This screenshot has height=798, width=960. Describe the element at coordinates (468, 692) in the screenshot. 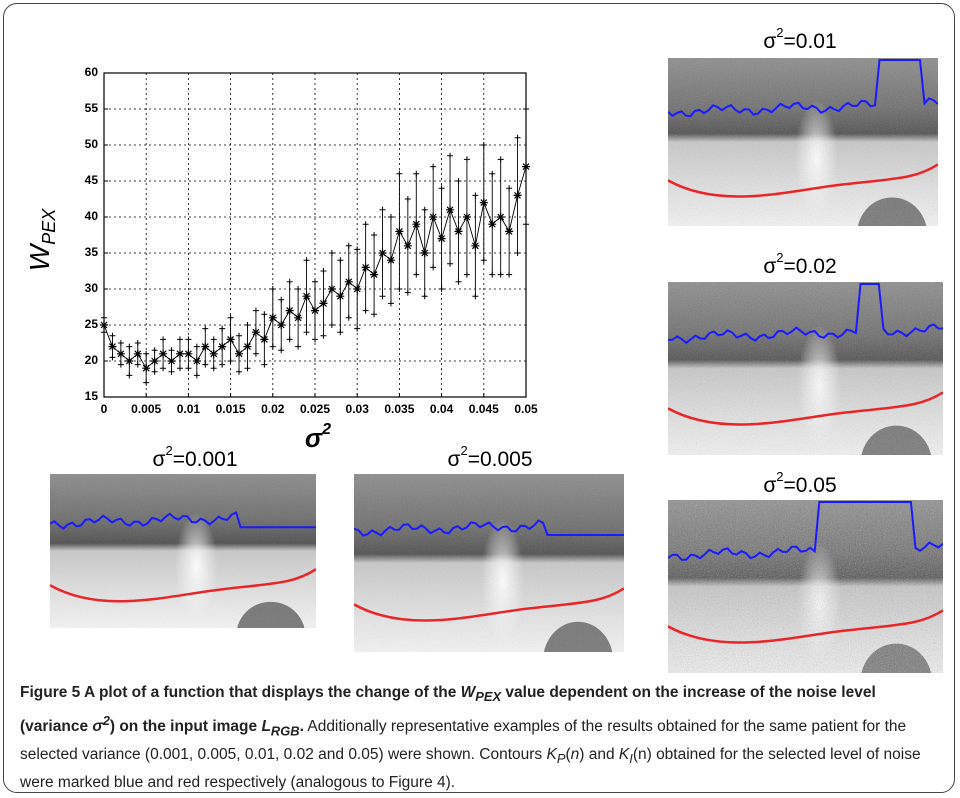

I see `caption-text: W` at that location.